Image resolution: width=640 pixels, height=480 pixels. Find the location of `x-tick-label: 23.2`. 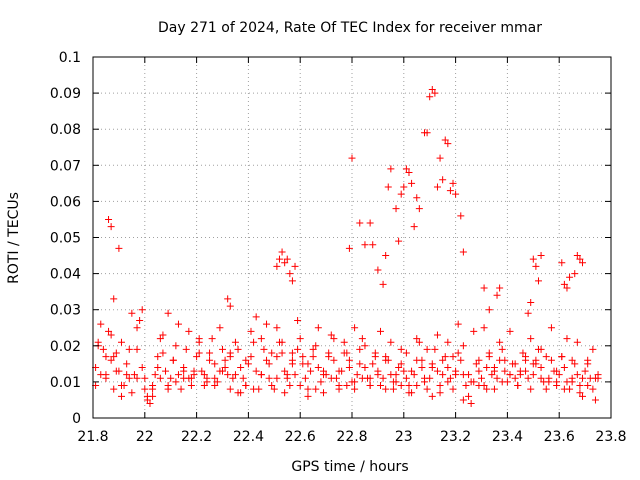

x-tick-label: 23.2 is located at coordinates (455, 437).